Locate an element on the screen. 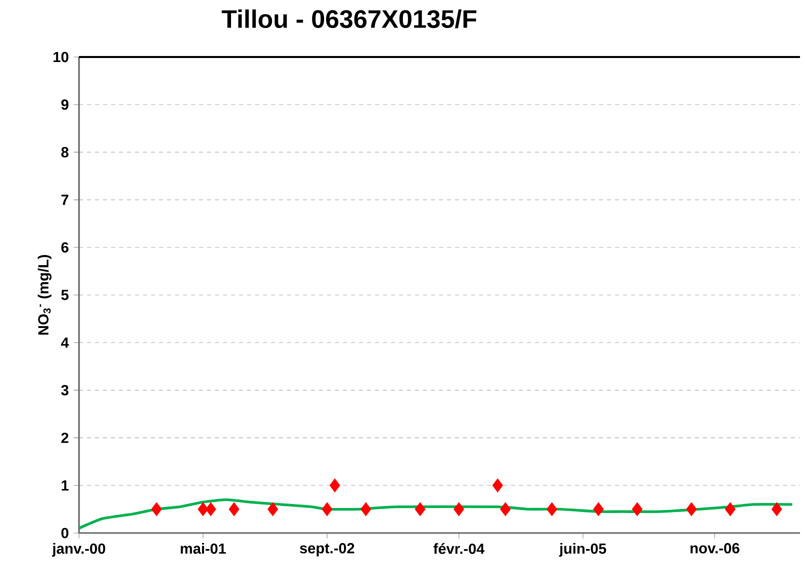  y-axis-title: NO$_{3}$$^{-}$ (mg/L) is located at coordinates (45, 295).